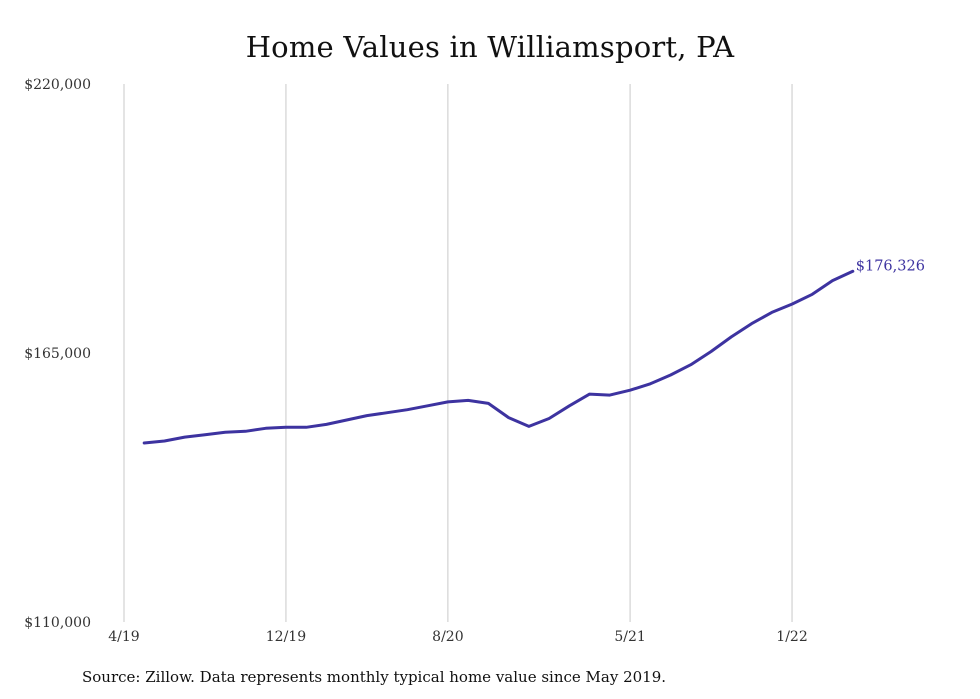 This screenshot has height=699, width=980. Describe the element at coordinates (447, 637) in the screenshot. I see `x-tick-label: 8/20` at that location.